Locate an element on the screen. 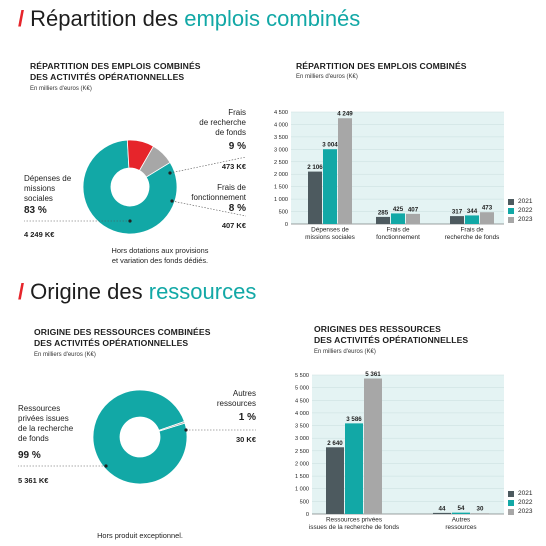 The image size is (546, 546). donut1-pct-recherche: 9 % is located at coordinates (237, 146).